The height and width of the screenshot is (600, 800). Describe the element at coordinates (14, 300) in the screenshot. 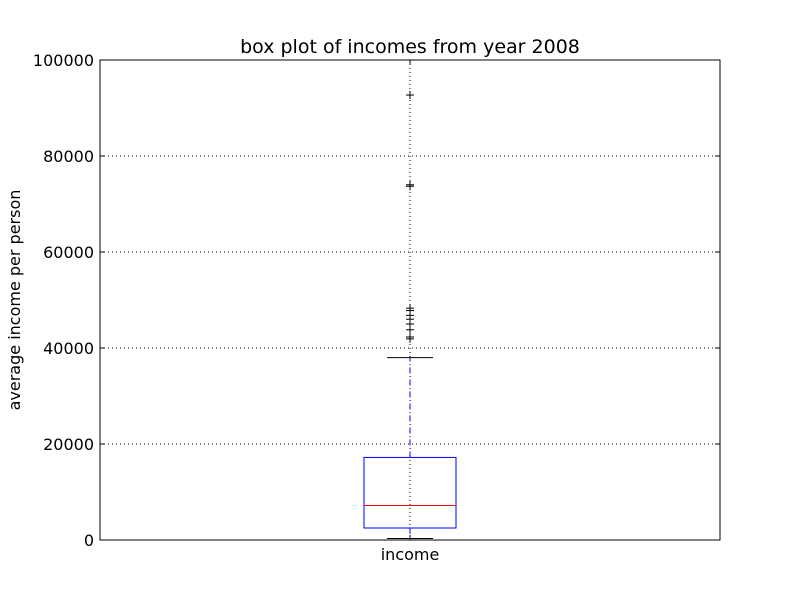

I see `y-axis-label: average income per person` at that location.